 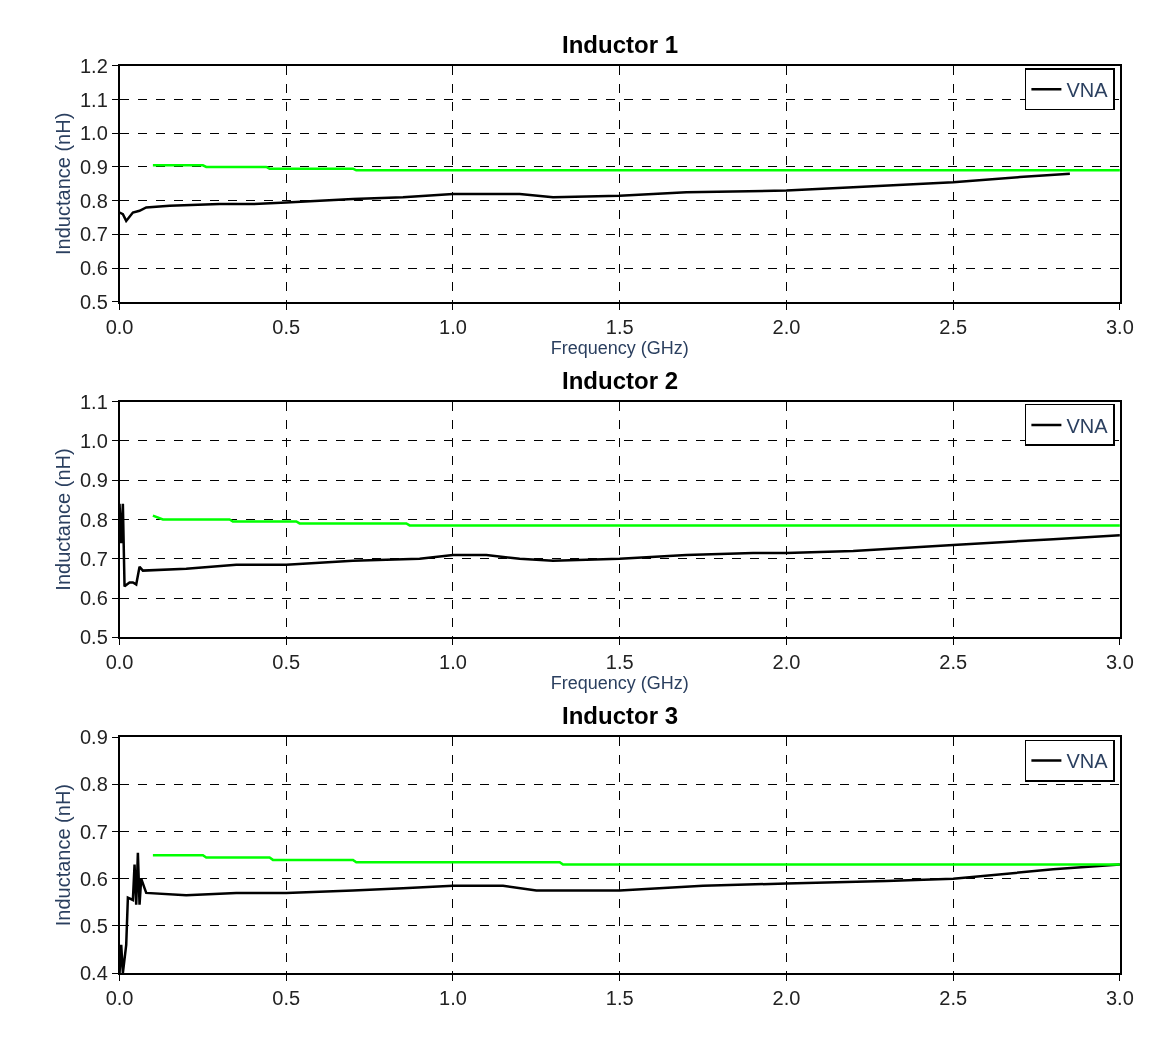 What do you see at coordinates (93, 65) in the screenshot?
I see `y-tick-label: 1.2` at bounding box center [93, 65].